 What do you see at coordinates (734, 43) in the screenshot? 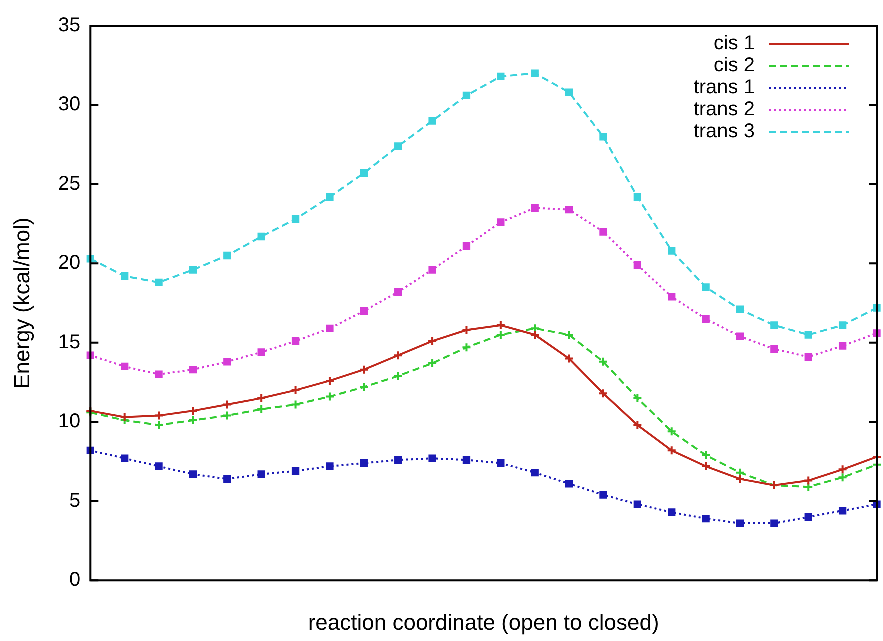
I see `legend-label: cis 1` at bounding box center [734, 43].